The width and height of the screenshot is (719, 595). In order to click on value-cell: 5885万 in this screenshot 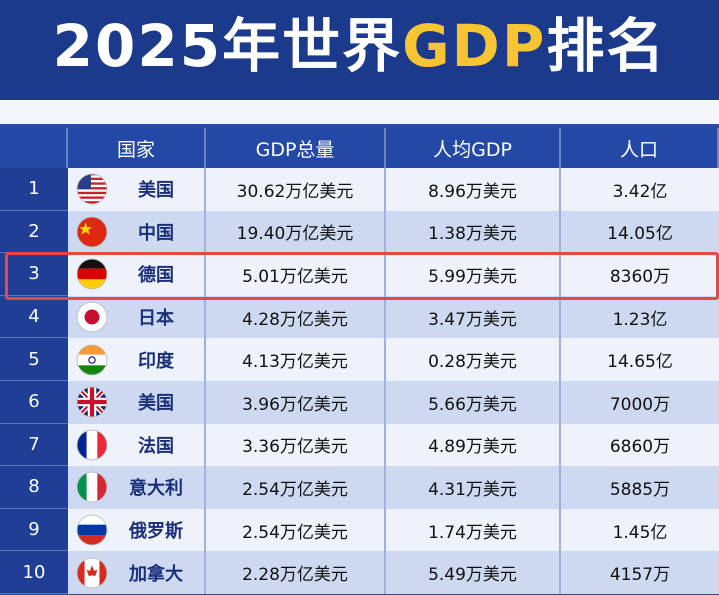, I will do `click(640, 487)`.